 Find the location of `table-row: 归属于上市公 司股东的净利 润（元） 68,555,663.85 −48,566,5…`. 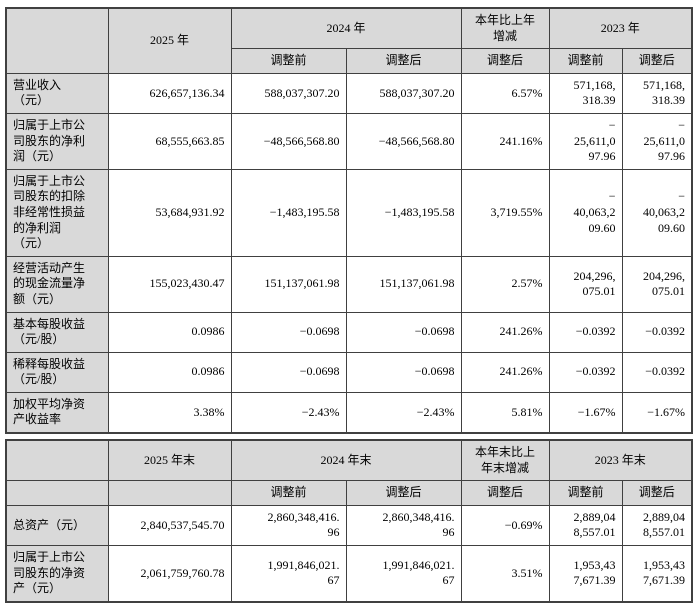

table-row: 归属于上市公 司股东的净利 润（元） 68,555,663.85 −48,566,5… is located at coordinates (349, 141).